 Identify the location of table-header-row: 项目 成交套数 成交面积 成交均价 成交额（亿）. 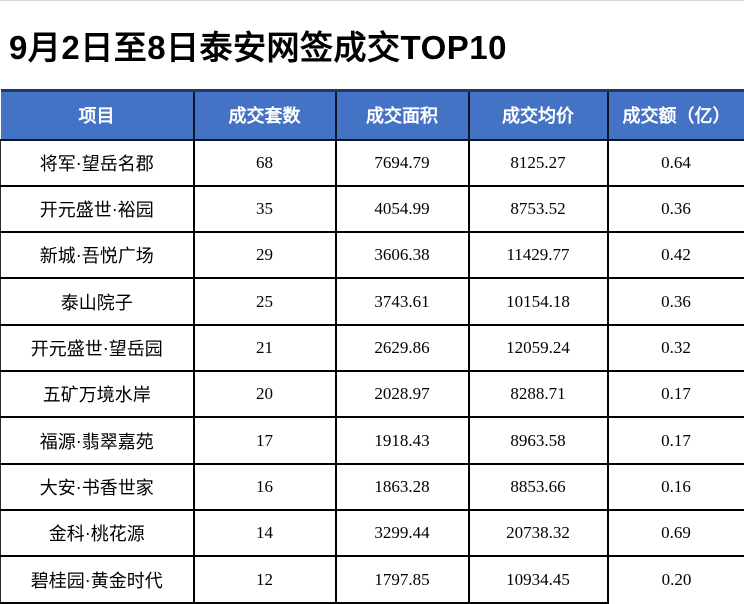
(372, 115).